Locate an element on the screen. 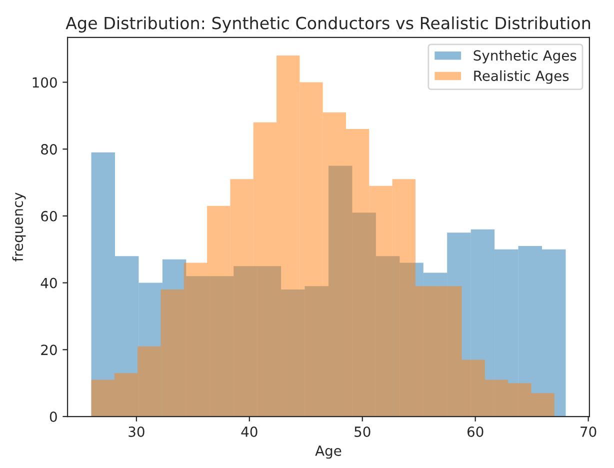 The width and height of the screenshot is (614, 468). y-tick-label: 60 is located at coordinates (49, 216).